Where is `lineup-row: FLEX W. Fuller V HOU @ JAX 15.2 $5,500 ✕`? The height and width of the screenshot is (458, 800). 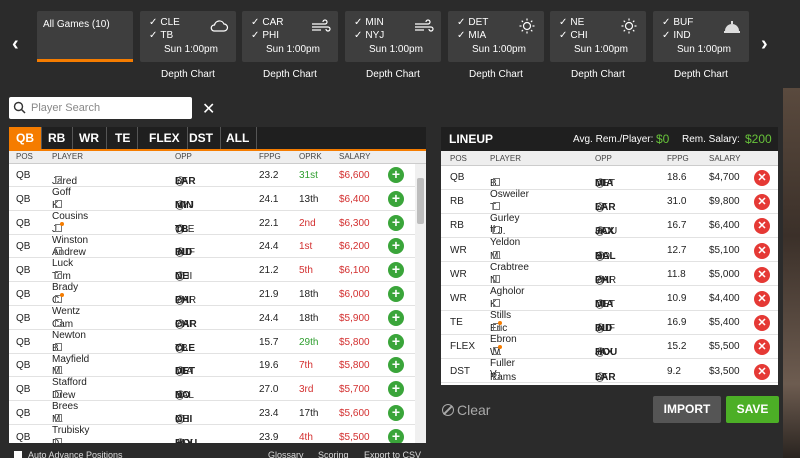
lineup-row: FLEX W. Fuller V HOU @ JAX 15.2 $5,500 ✕ is located at coordinates (609, 357).